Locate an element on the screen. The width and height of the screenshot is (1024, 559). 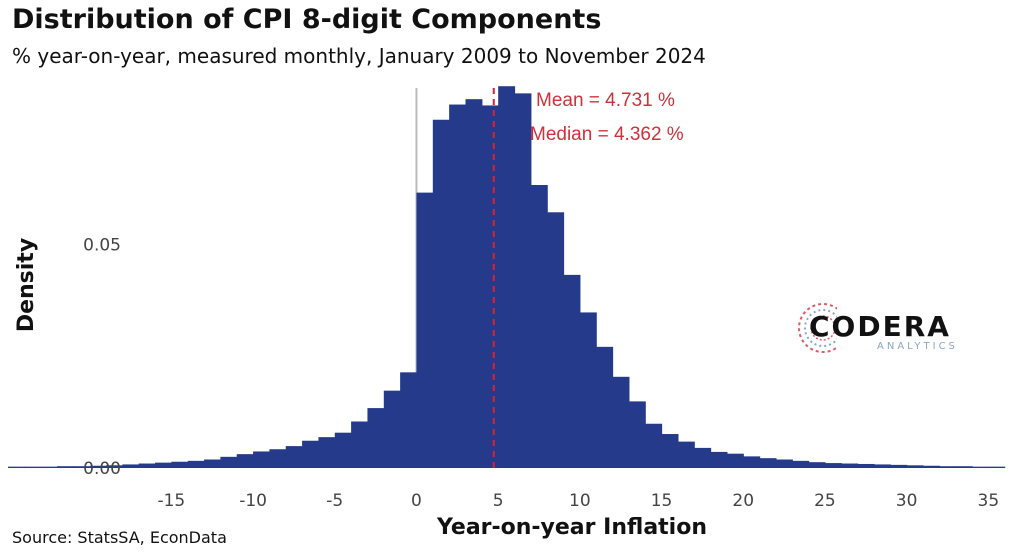
x-tick-label: 35 is located at coordinates (989, 501).